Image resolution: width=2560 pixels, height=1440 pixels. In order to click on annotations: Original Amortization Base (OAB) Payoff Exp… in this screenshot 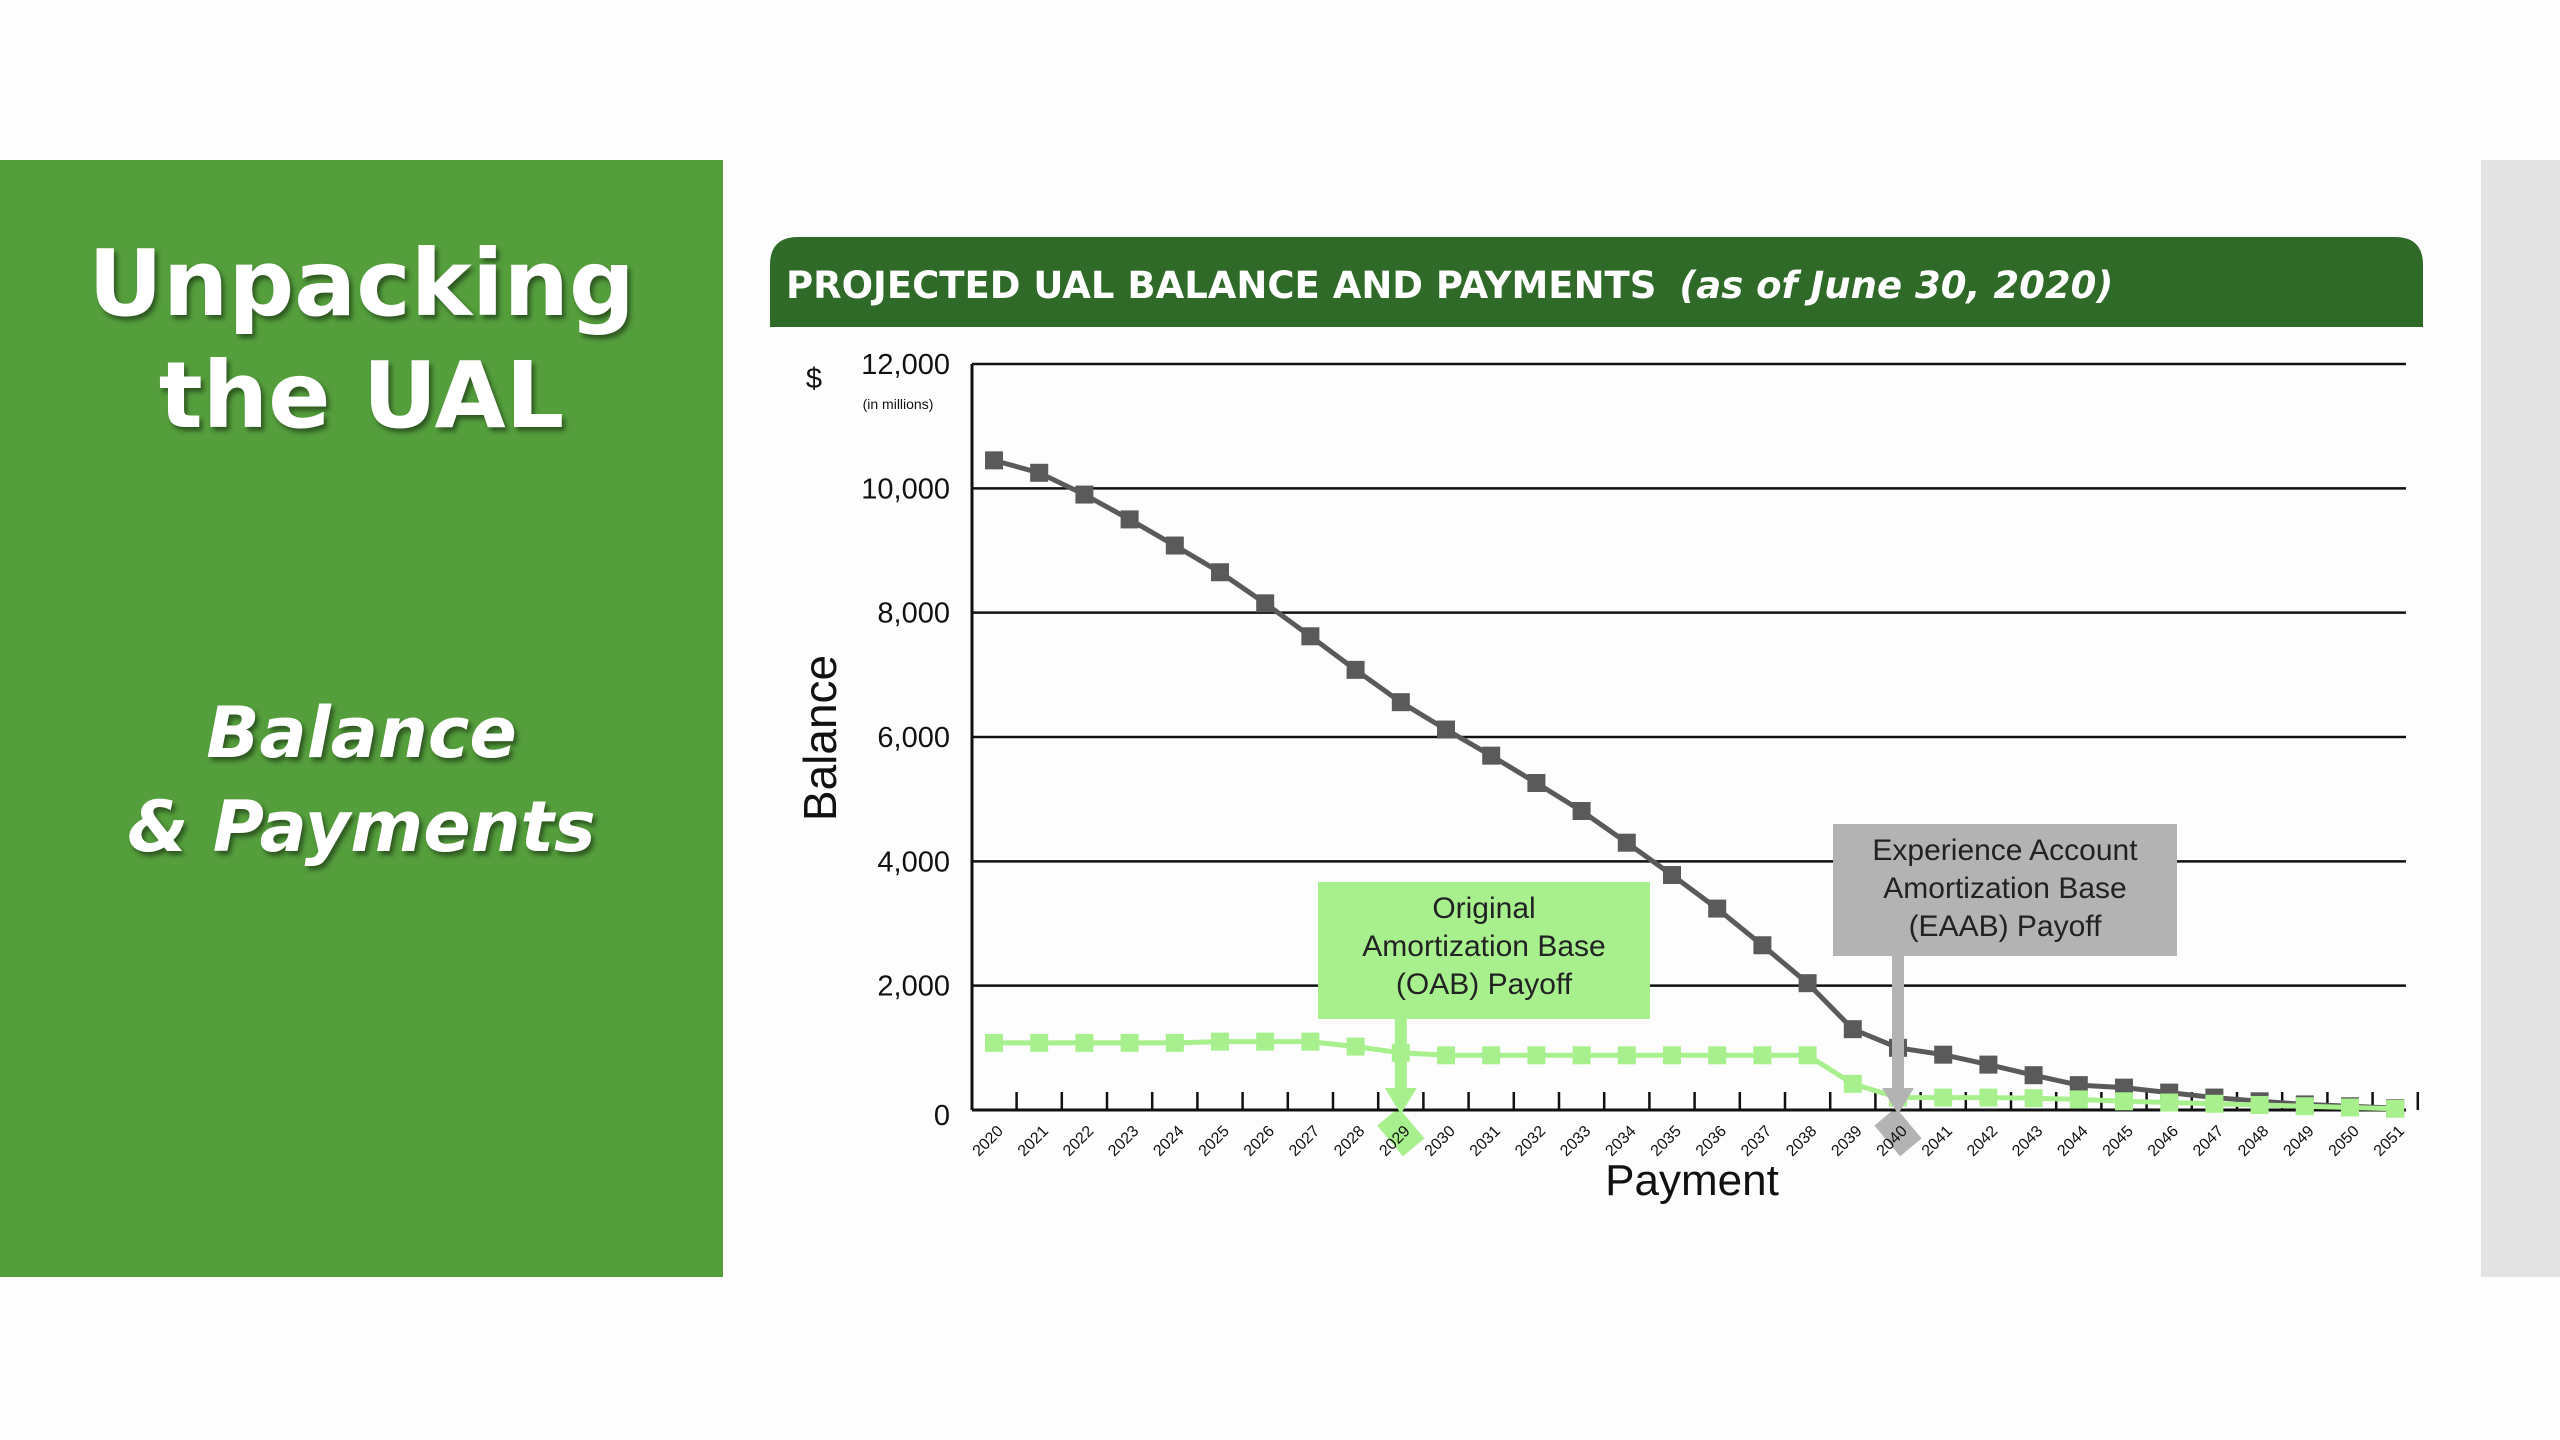, I will do `click(1747, 969)`.